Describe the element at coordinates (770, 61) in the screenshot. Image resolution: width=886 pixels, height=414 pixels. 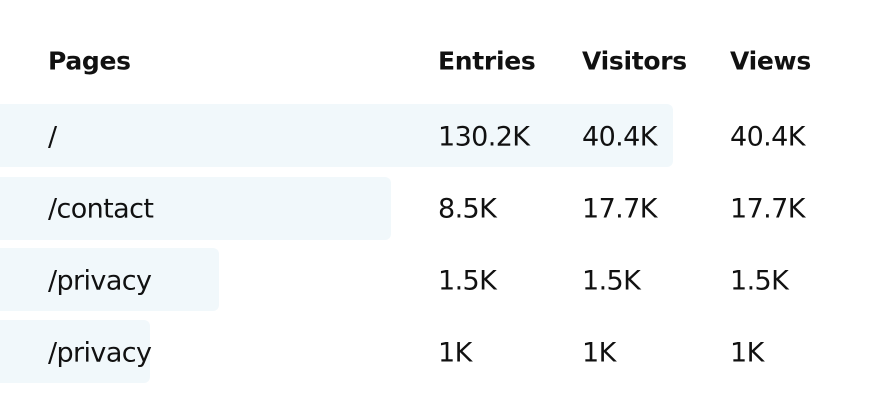
I see `column-header: Views` at that location.